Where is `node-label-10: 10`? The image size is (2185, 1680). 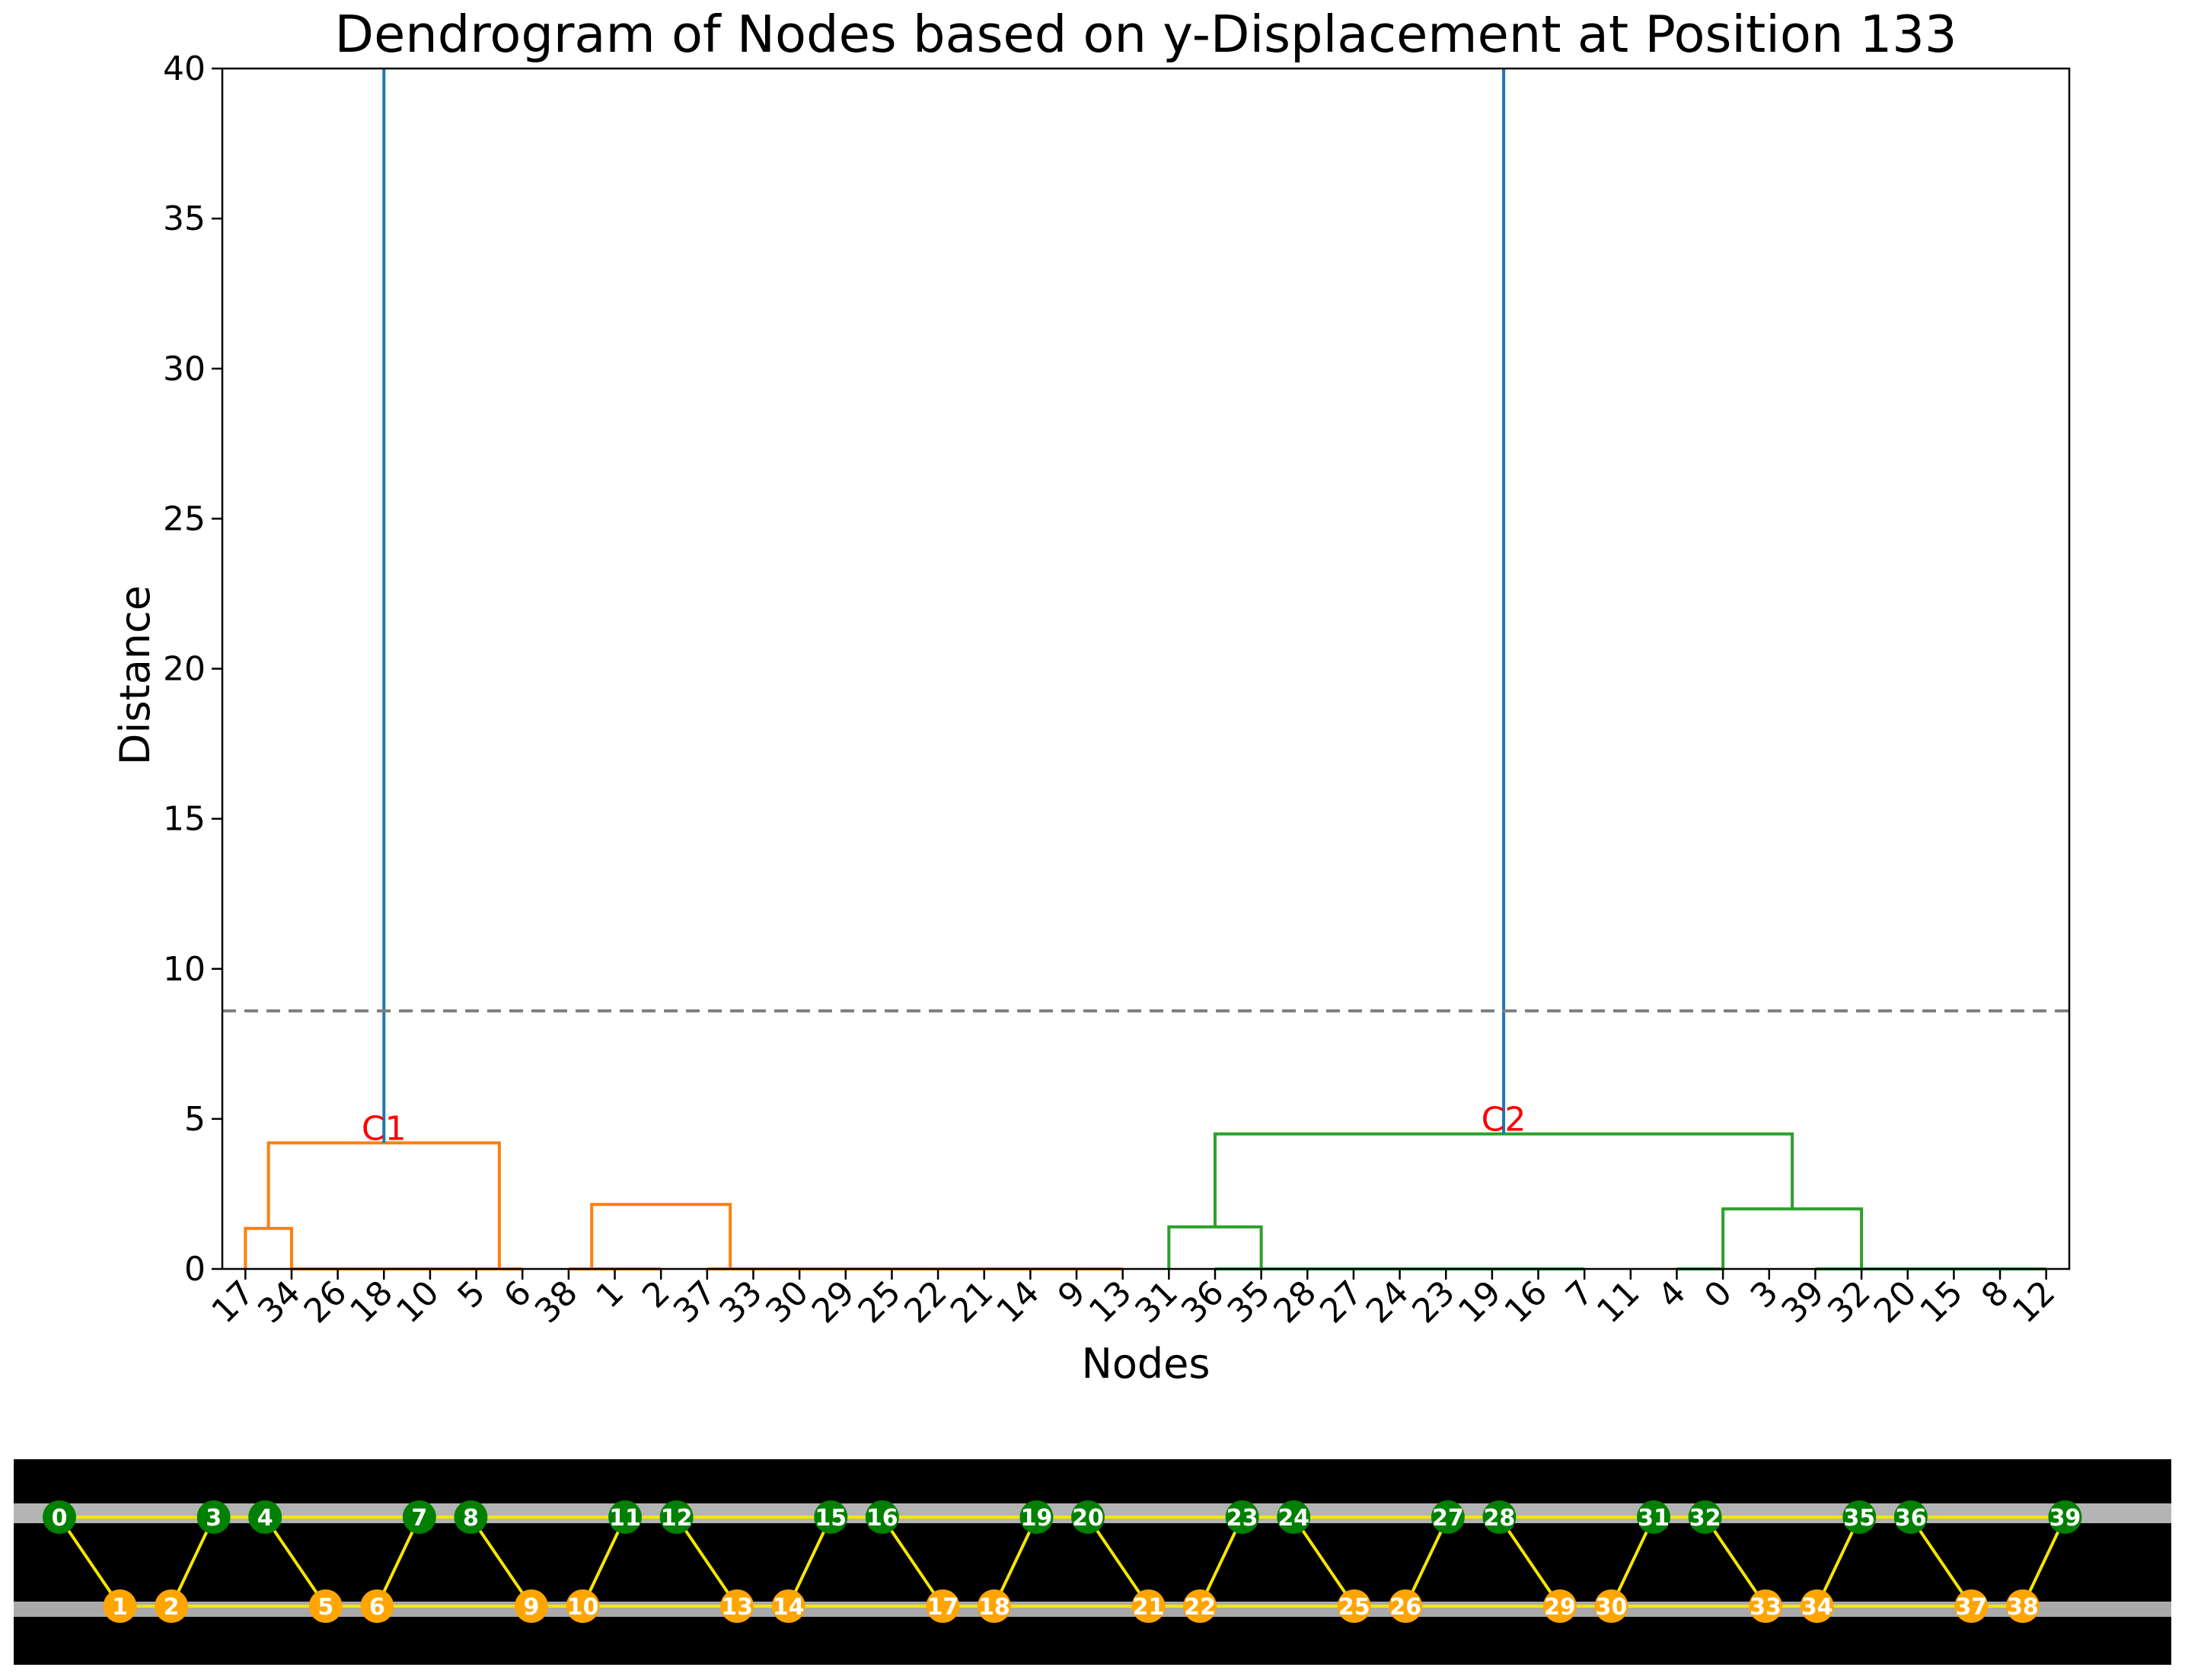 node-label-10: 10 is located at coordinates (583, 1607).